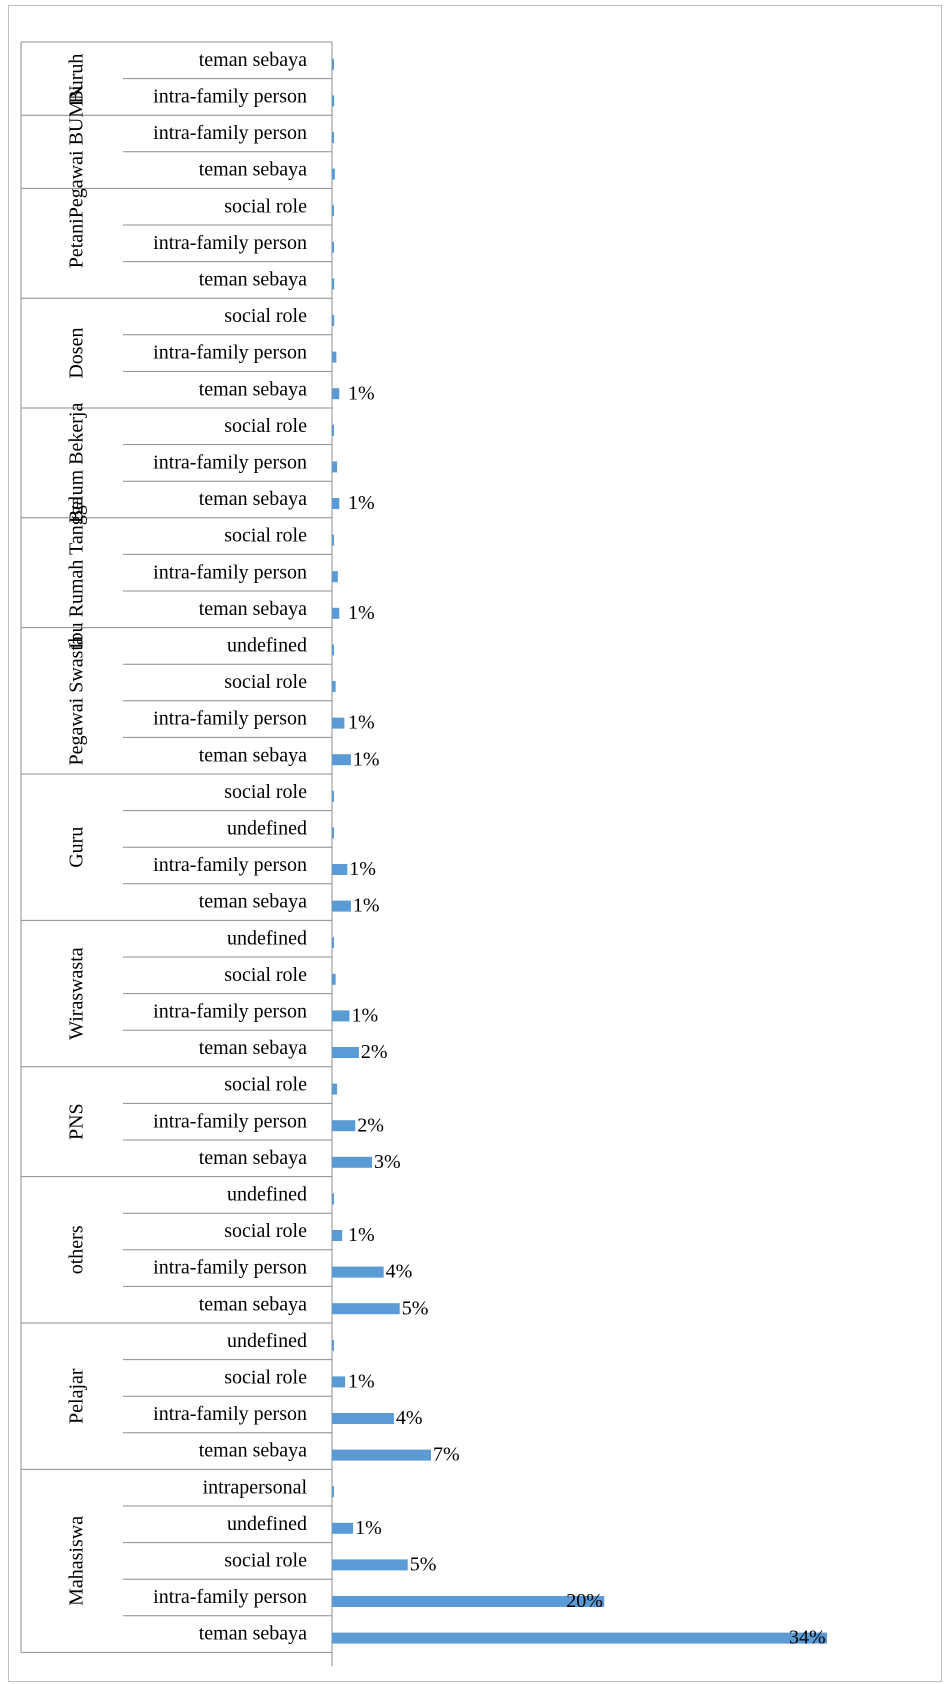 The width and height of the screenshot is (944, 1684). I want to click on category-label: intrapersonal, so click(255, 1487).